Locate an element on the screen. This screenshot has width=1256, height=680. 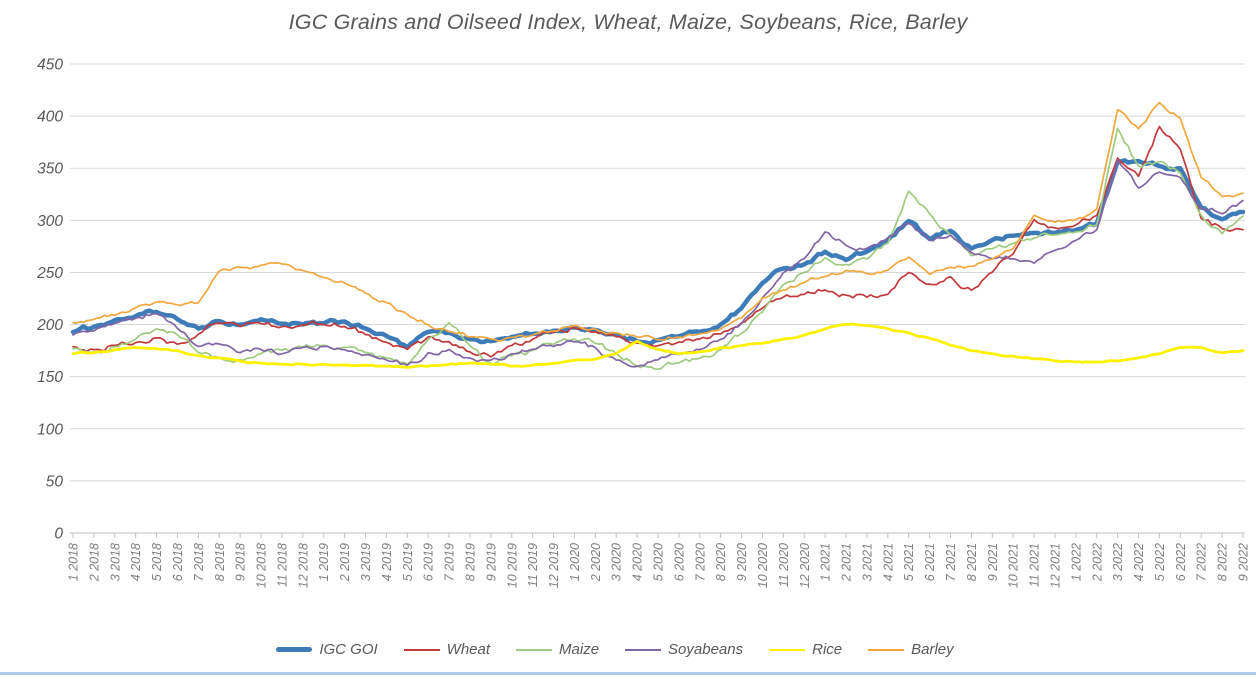
x-axis-tick-label: 2 2020 is located at coordinates (596, 562).